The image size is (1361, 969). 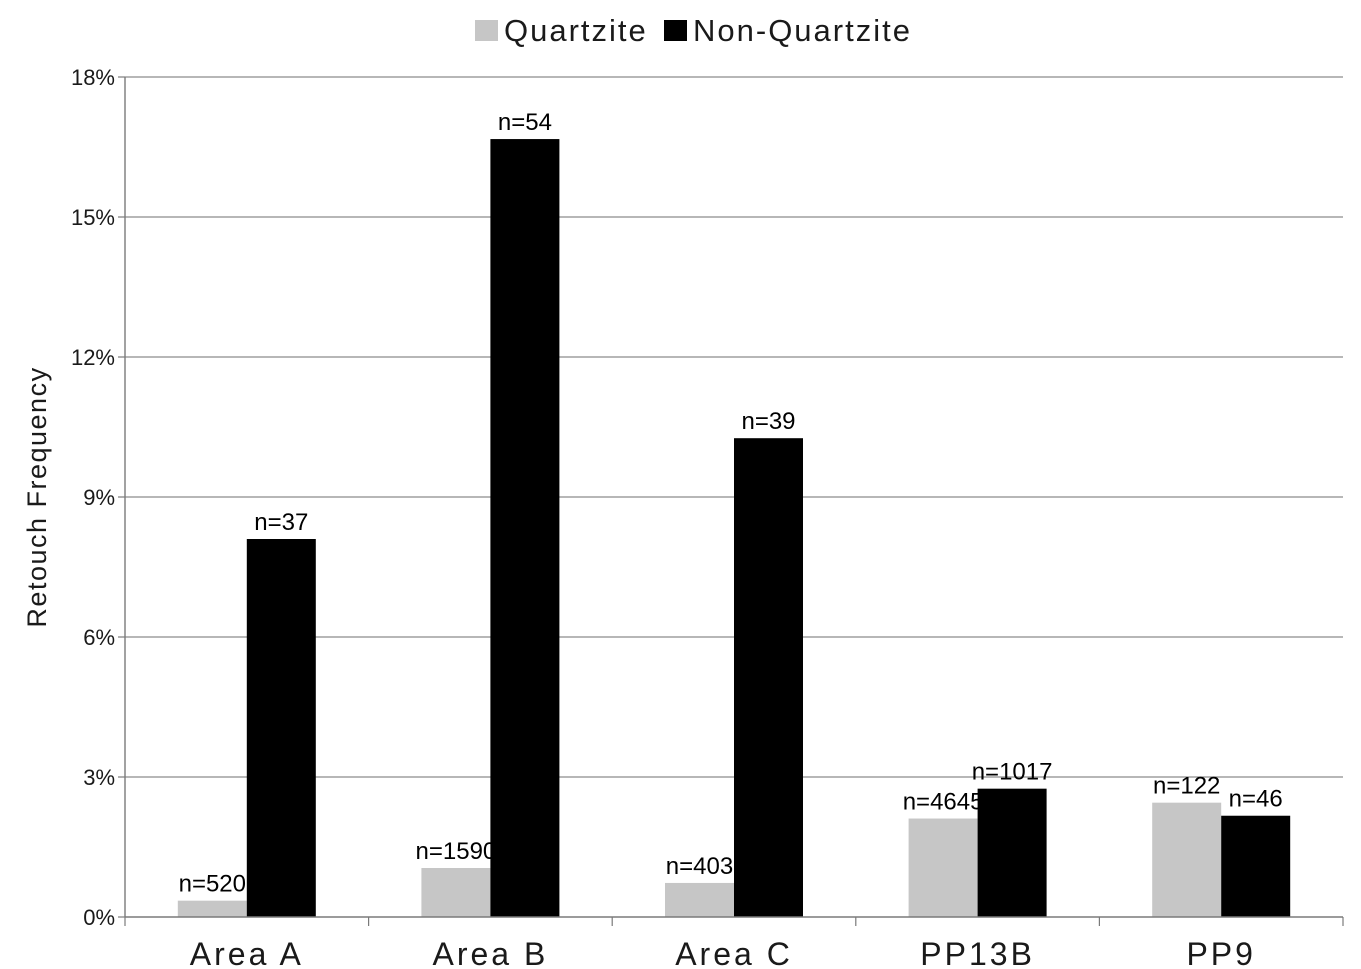 I want to click on legend-label: Non-Quartzite, so click(x=802, y=30).